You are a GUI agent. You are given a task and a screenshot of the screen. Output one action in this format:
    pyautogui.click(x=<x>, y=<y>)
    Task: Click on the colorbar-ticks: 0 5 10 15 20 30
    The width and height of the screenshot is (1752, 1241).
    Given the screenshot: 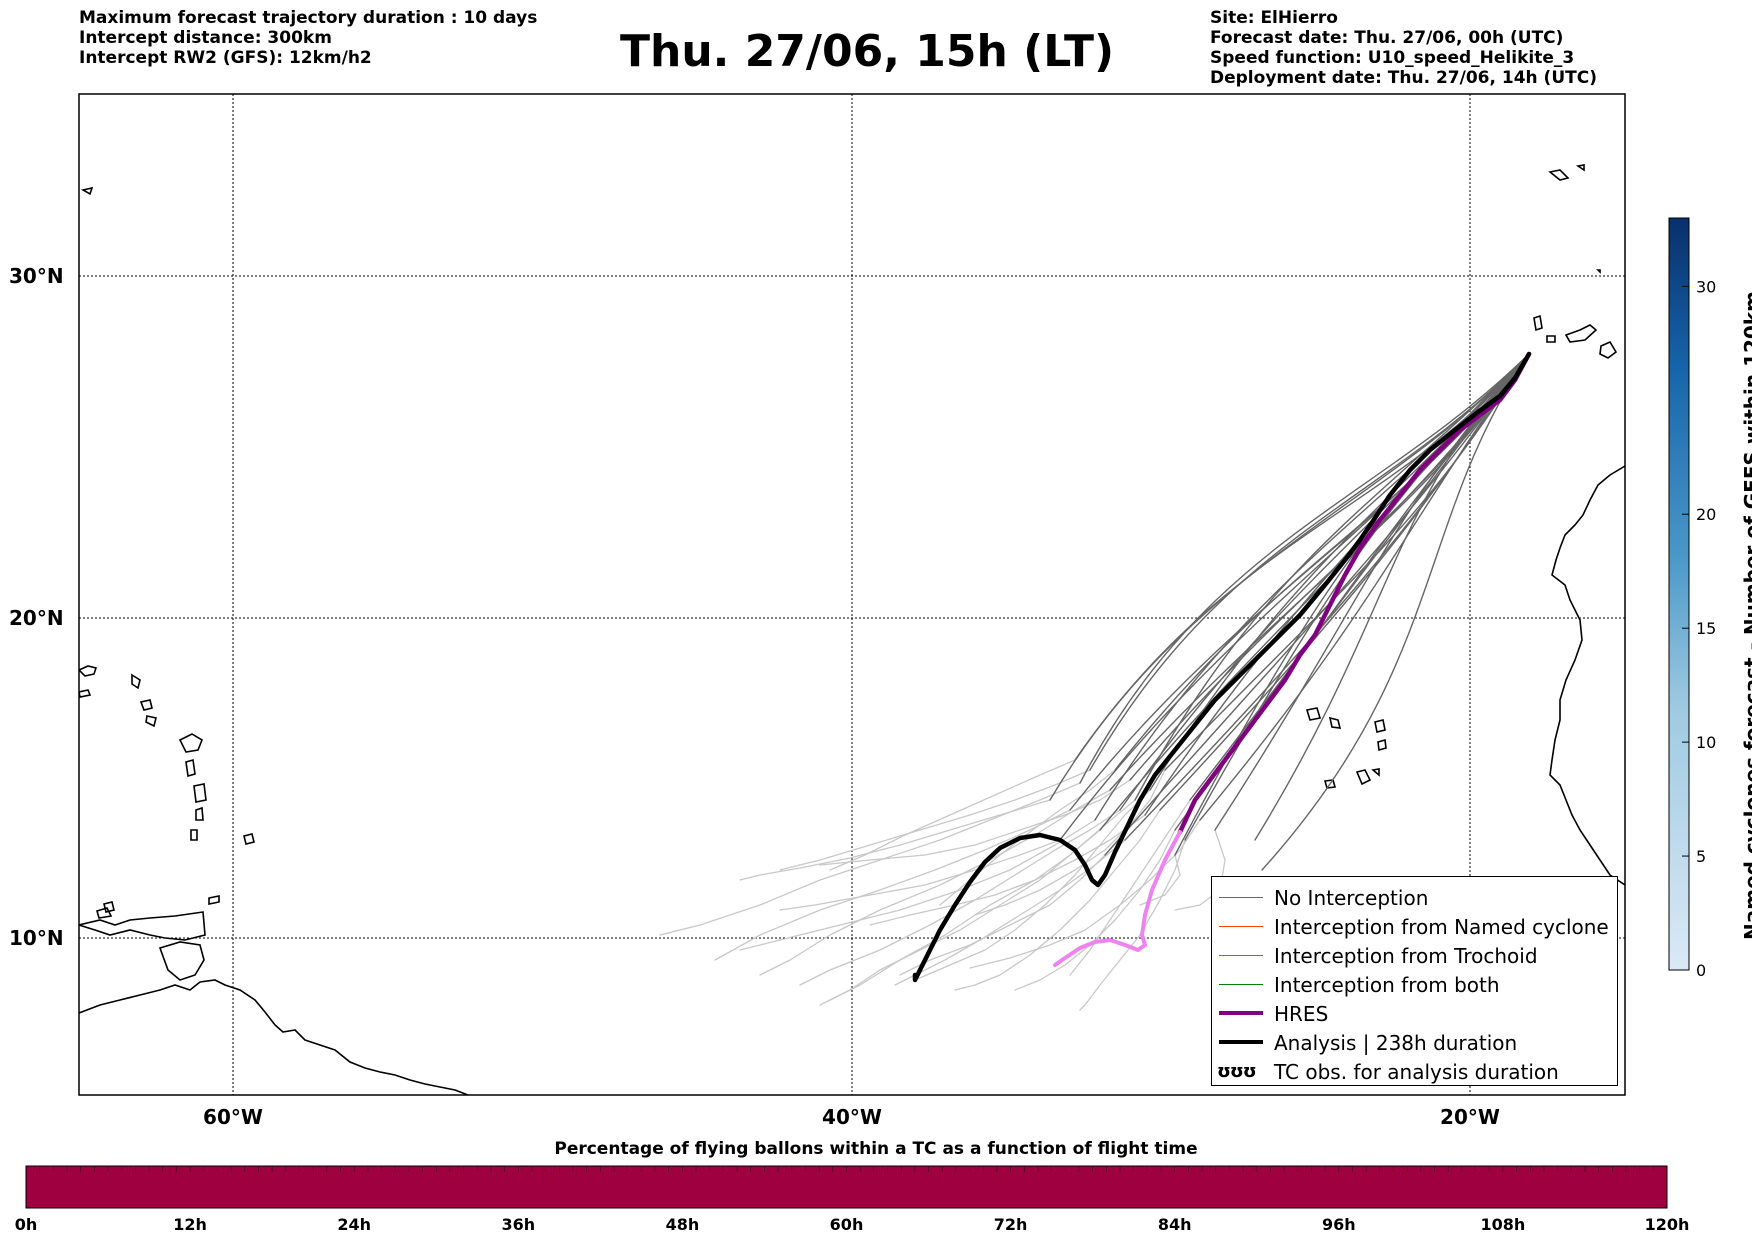 What is the action you would take?
    pyautogui.click(x=1699, y=628)
    